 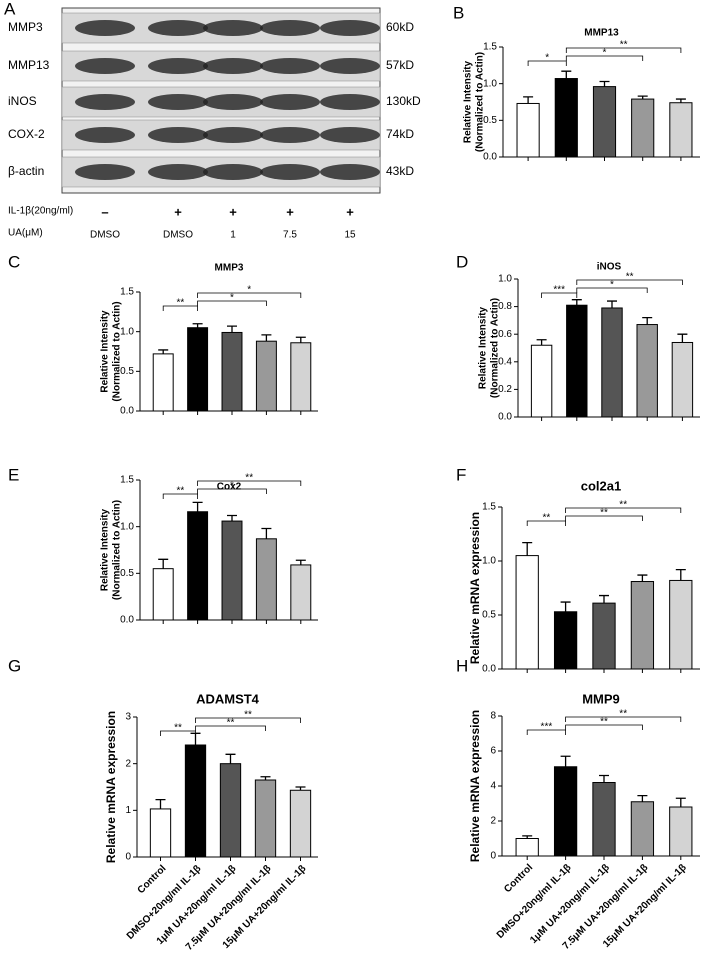 I want to click on y-tick-label: 1.0, so click(x=490, y=83).